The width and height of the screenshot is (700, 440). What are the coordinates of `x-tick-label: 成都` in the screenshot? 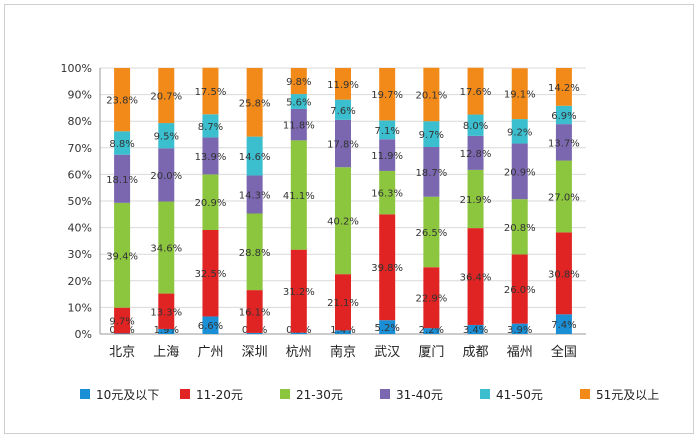 It's located at (476, 352).